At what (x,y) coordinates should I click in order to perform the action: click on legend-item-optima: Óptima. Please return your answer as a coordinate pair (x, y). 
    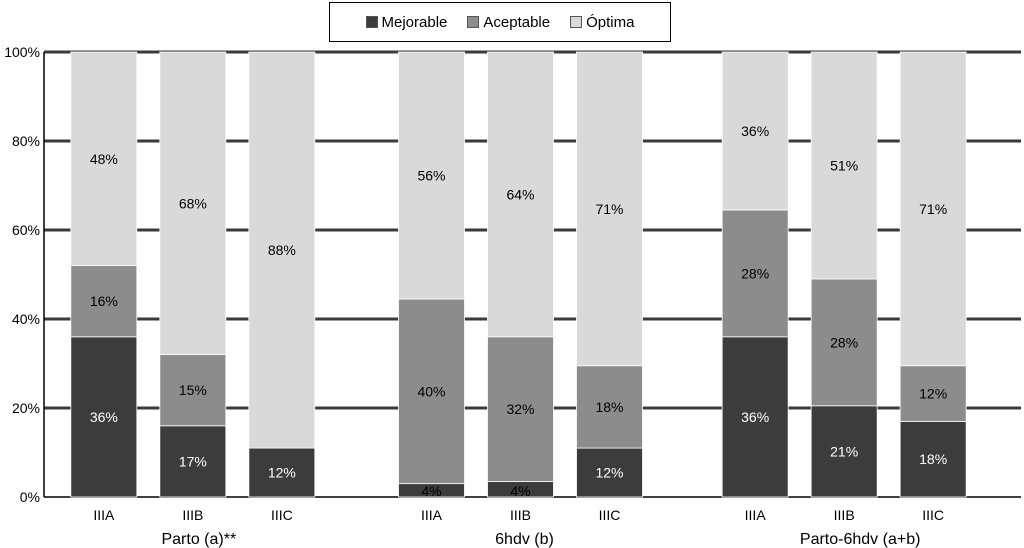
    Looking at the image, I should click on (602, 22).